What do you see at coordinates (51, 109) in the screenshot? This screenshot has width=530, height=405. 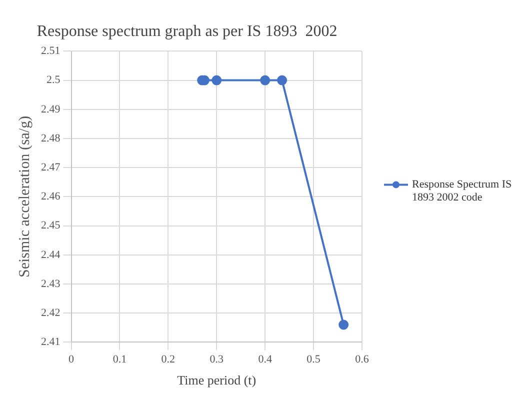 I see `y-tick-label: 2.49` at bounding box center [51, 109].